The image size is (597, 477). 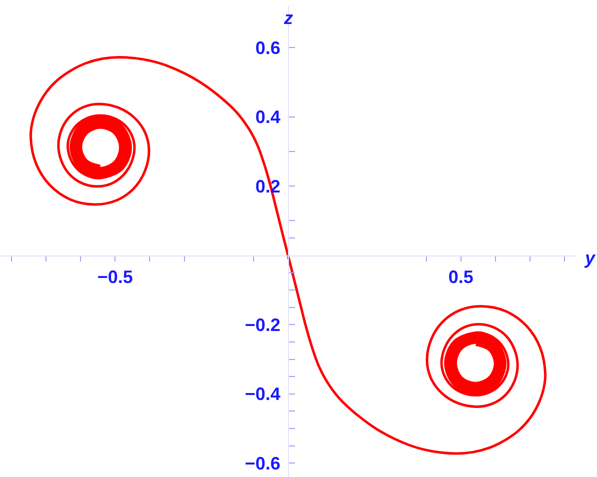 What do you see at coordinates (590, 258) in the screenshot?
I see `x-axis-title: y` at bounding box center [590, 258].